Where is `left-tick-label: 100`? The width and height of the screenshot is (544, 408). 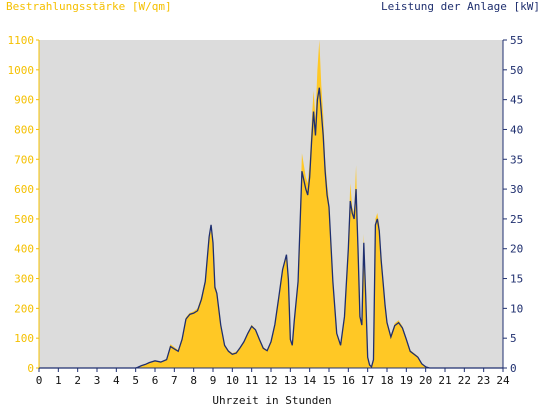
left-tick-label: 100 is located at coordinates (24, 338).